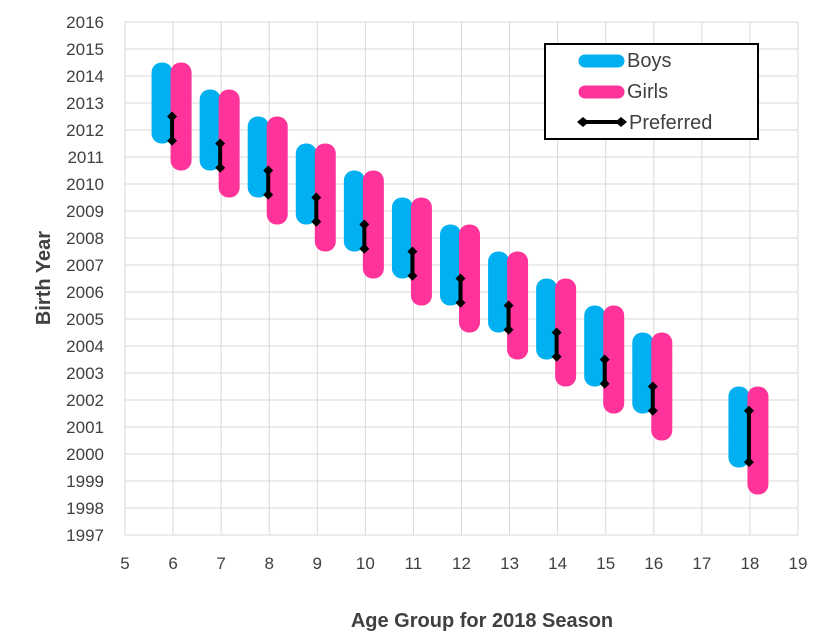  I want to click on x-axis-title: Age Group for 2018 Season, so click(482, 621).